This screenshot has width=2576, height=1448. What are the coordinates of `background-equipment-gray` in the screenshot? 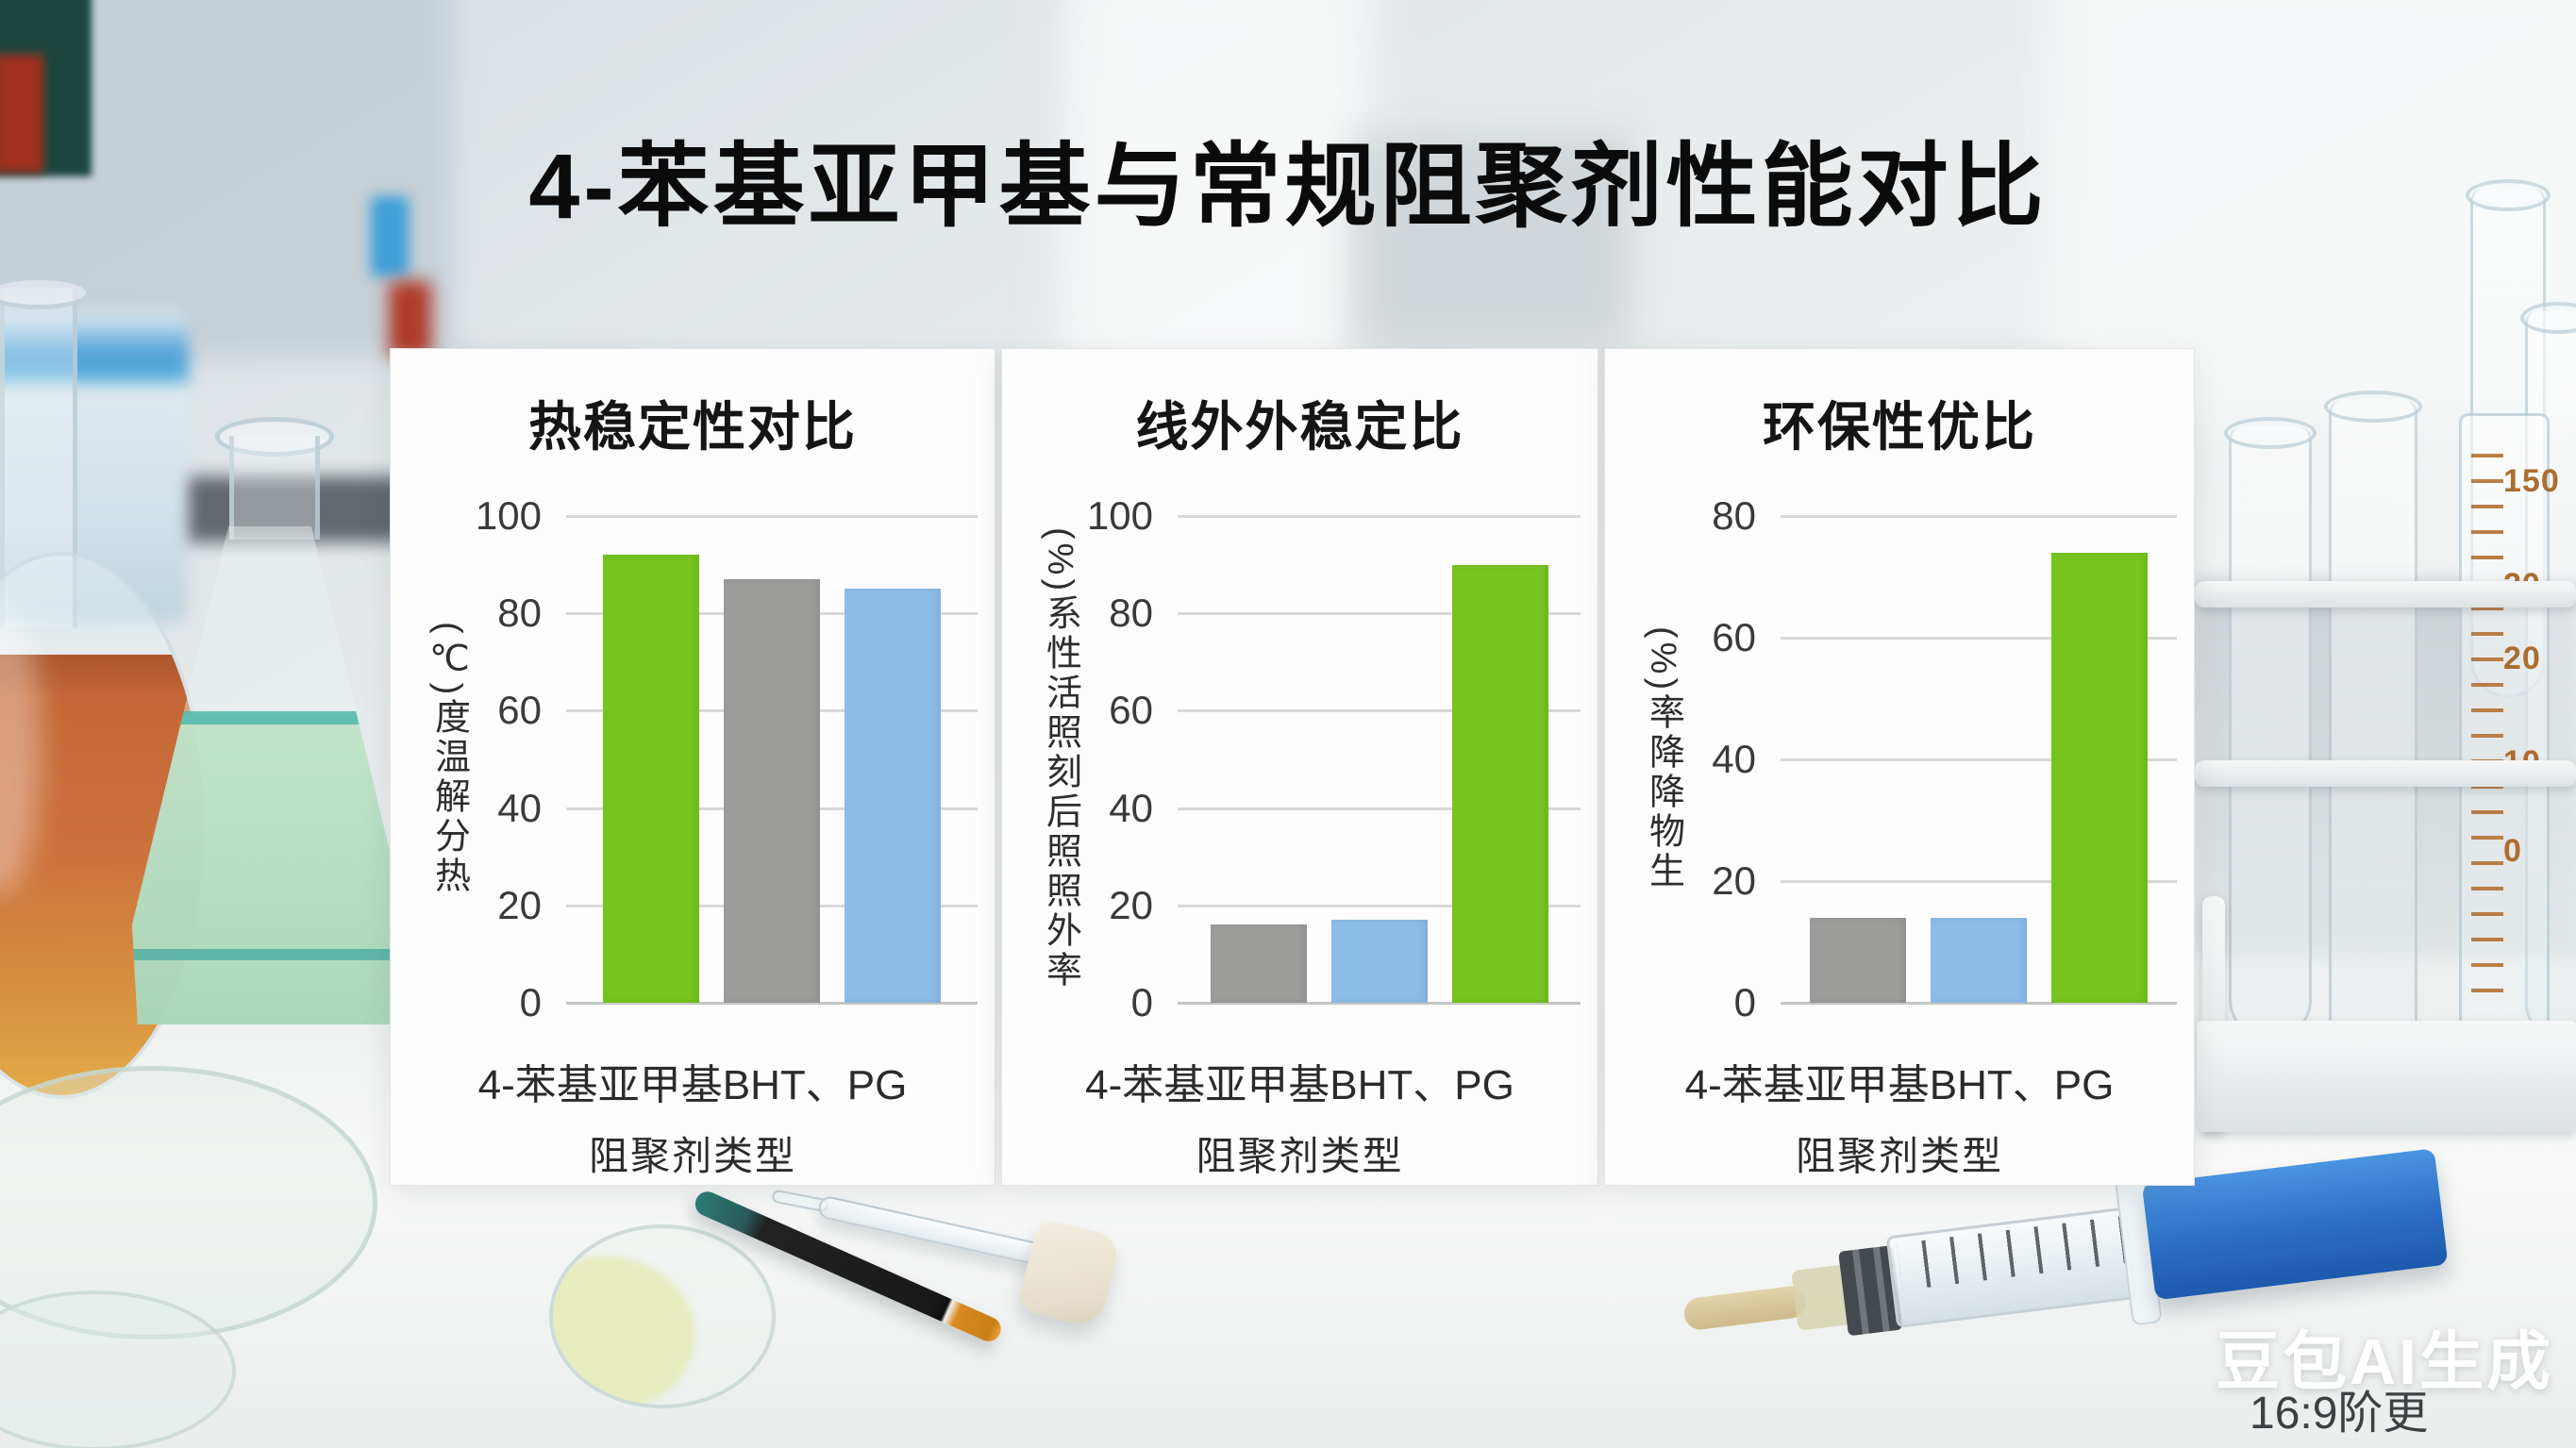 It's located at (1490, 240).